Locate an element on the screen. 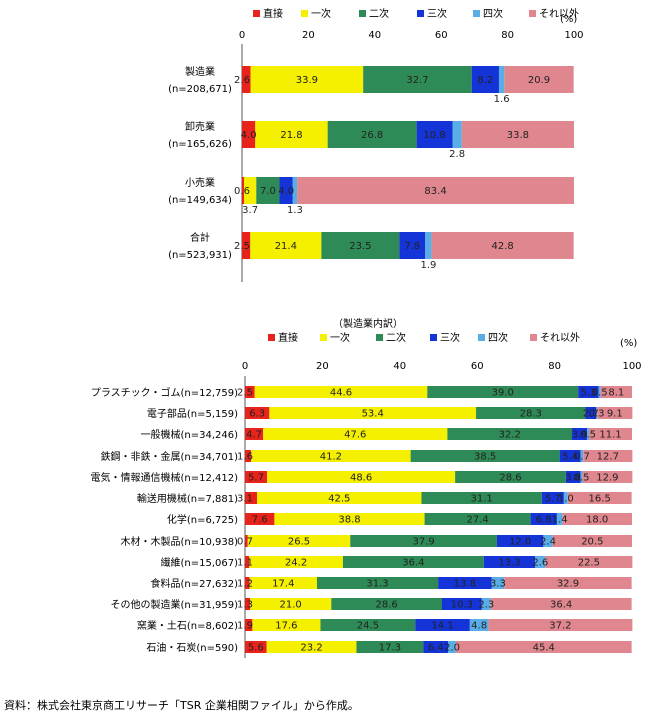  data-label-2-5: 11.1 is located at coordinates (610, 435).